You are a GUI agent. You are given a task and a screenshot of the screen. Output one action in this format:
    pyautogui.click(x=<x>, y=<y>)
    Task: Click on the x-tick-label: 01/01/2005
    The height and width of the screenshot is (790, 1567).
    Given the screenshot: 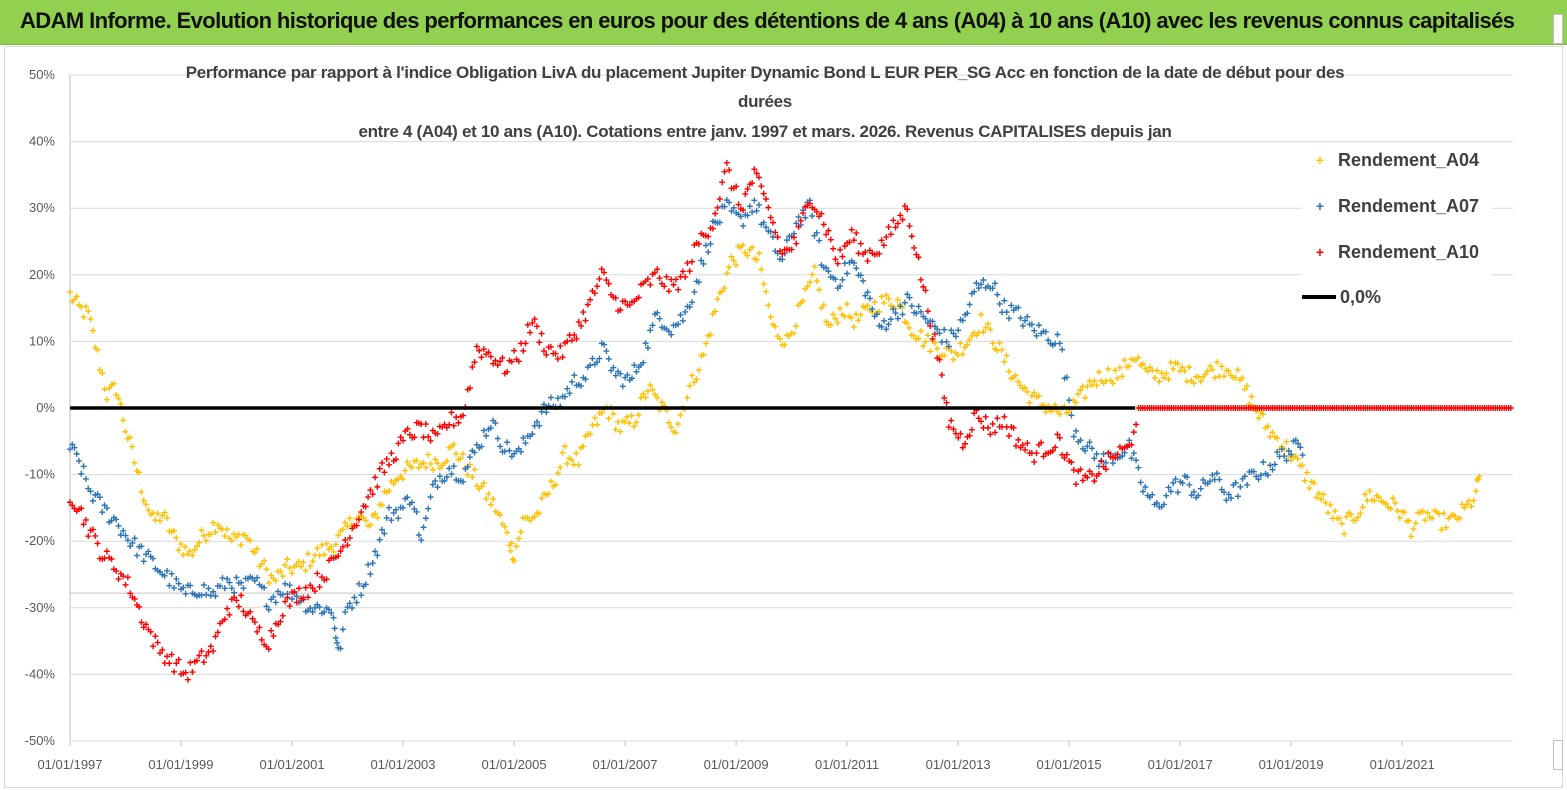 What is the action you would take?
    pyautogui.click(x=514, y=764)
    